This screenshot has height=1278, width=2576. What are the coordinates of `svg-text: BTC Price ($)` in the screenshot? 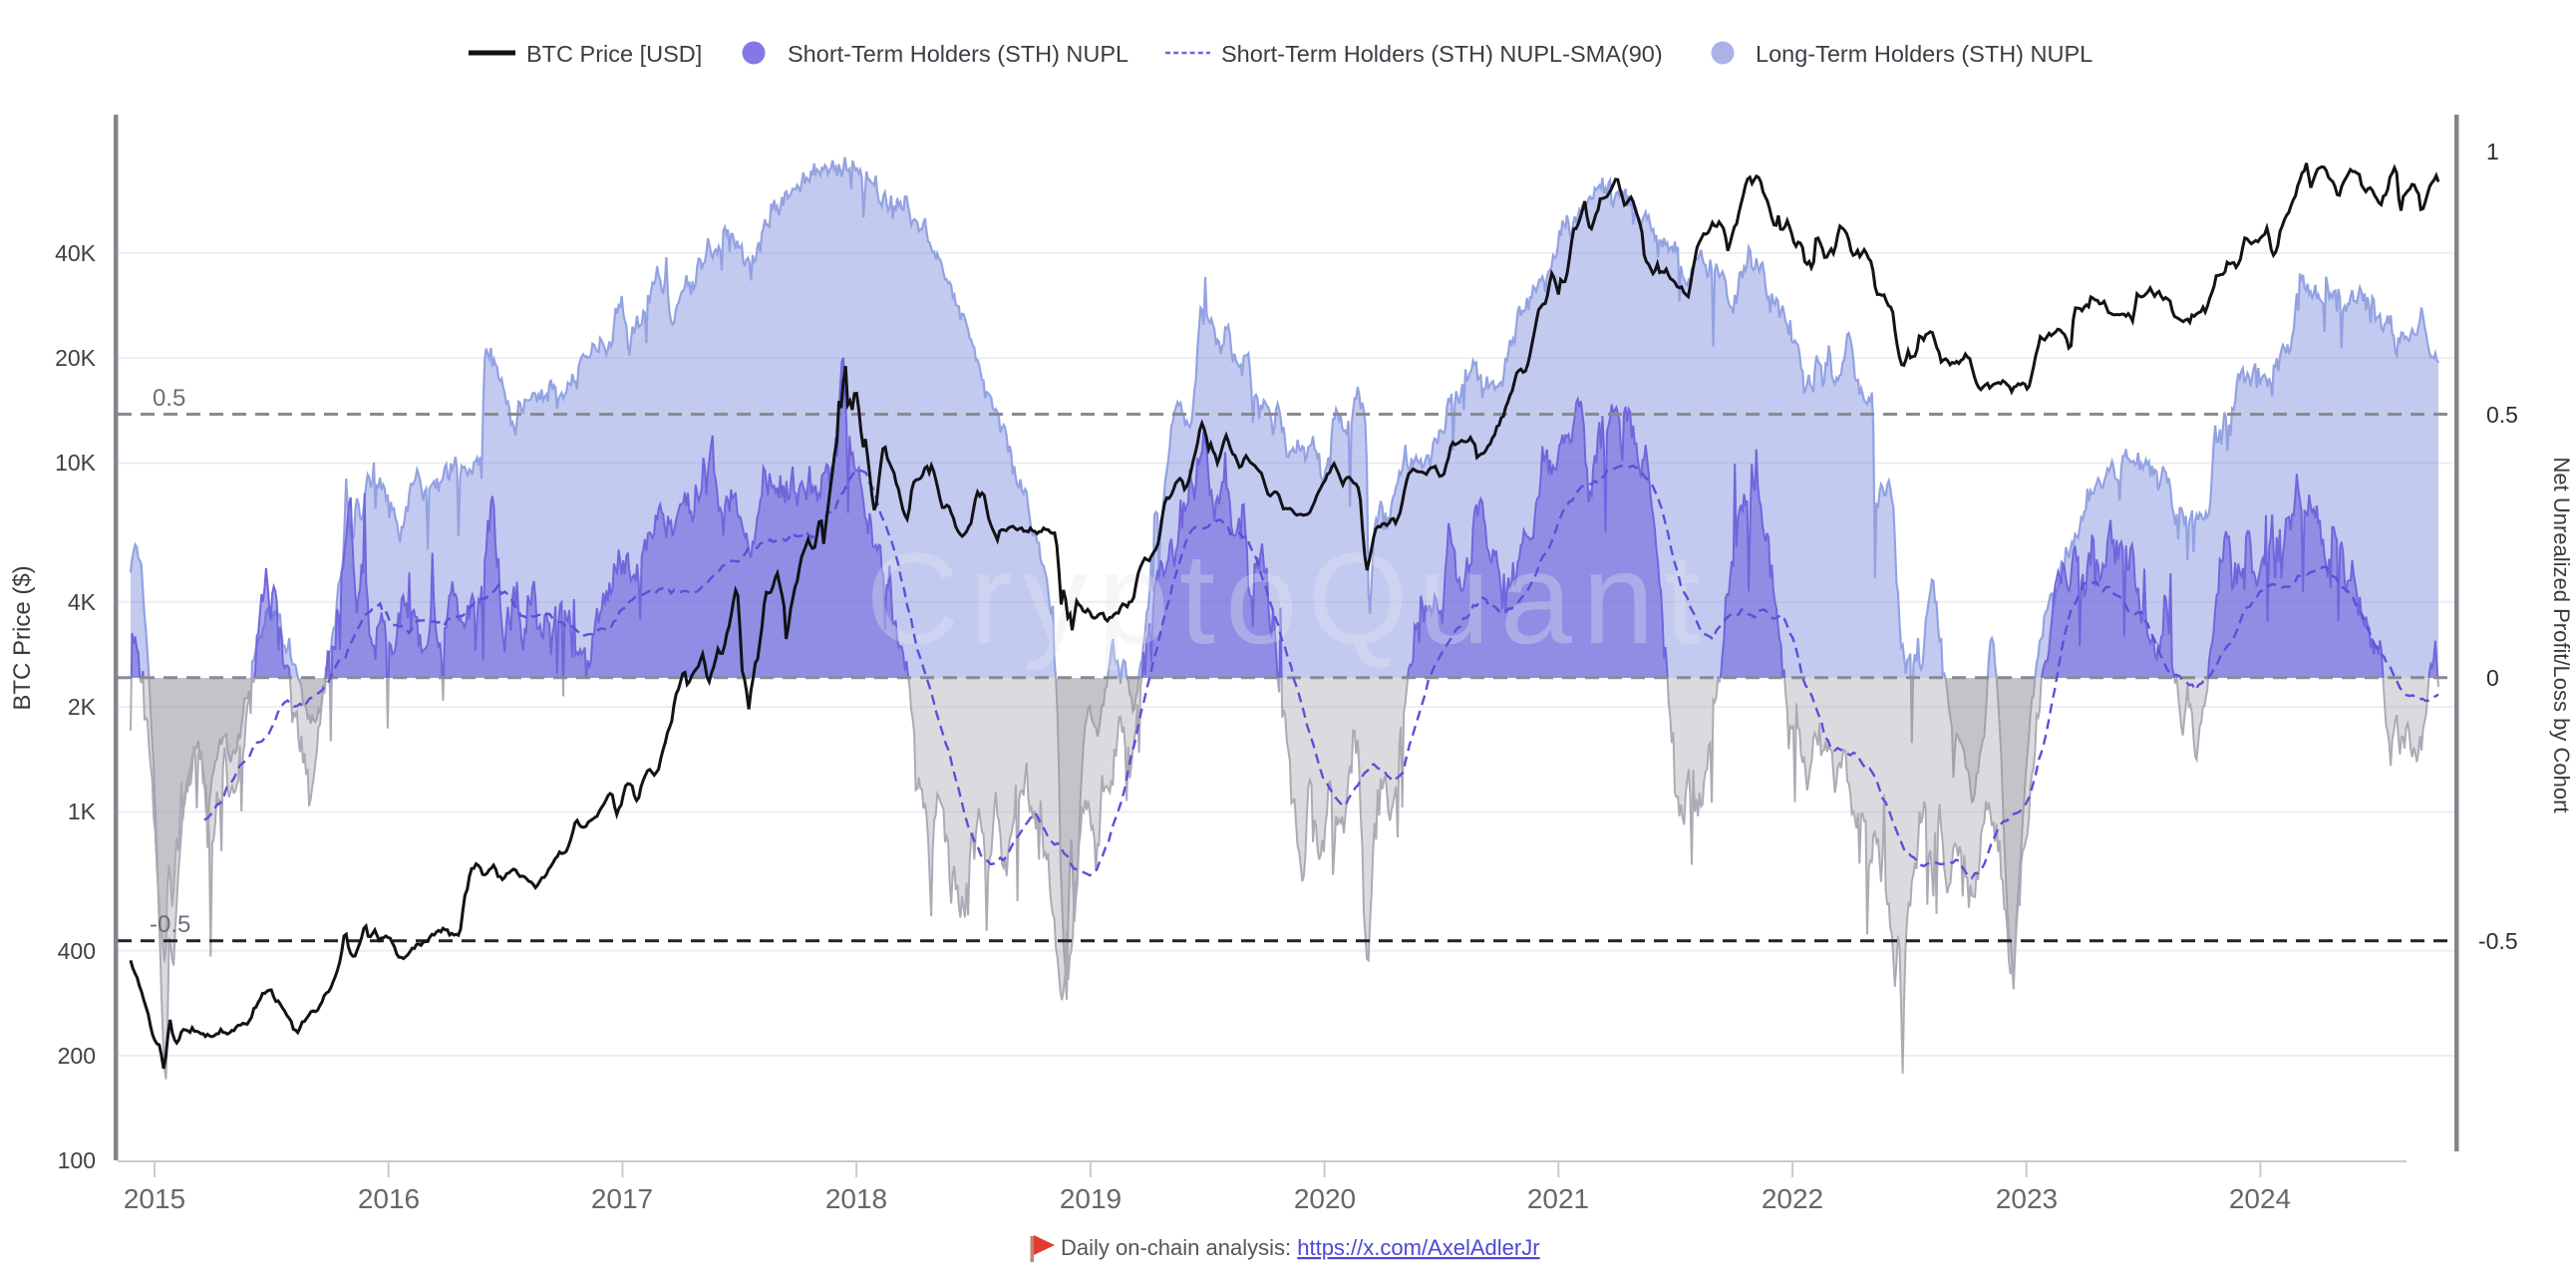 It's located at (22, 637).